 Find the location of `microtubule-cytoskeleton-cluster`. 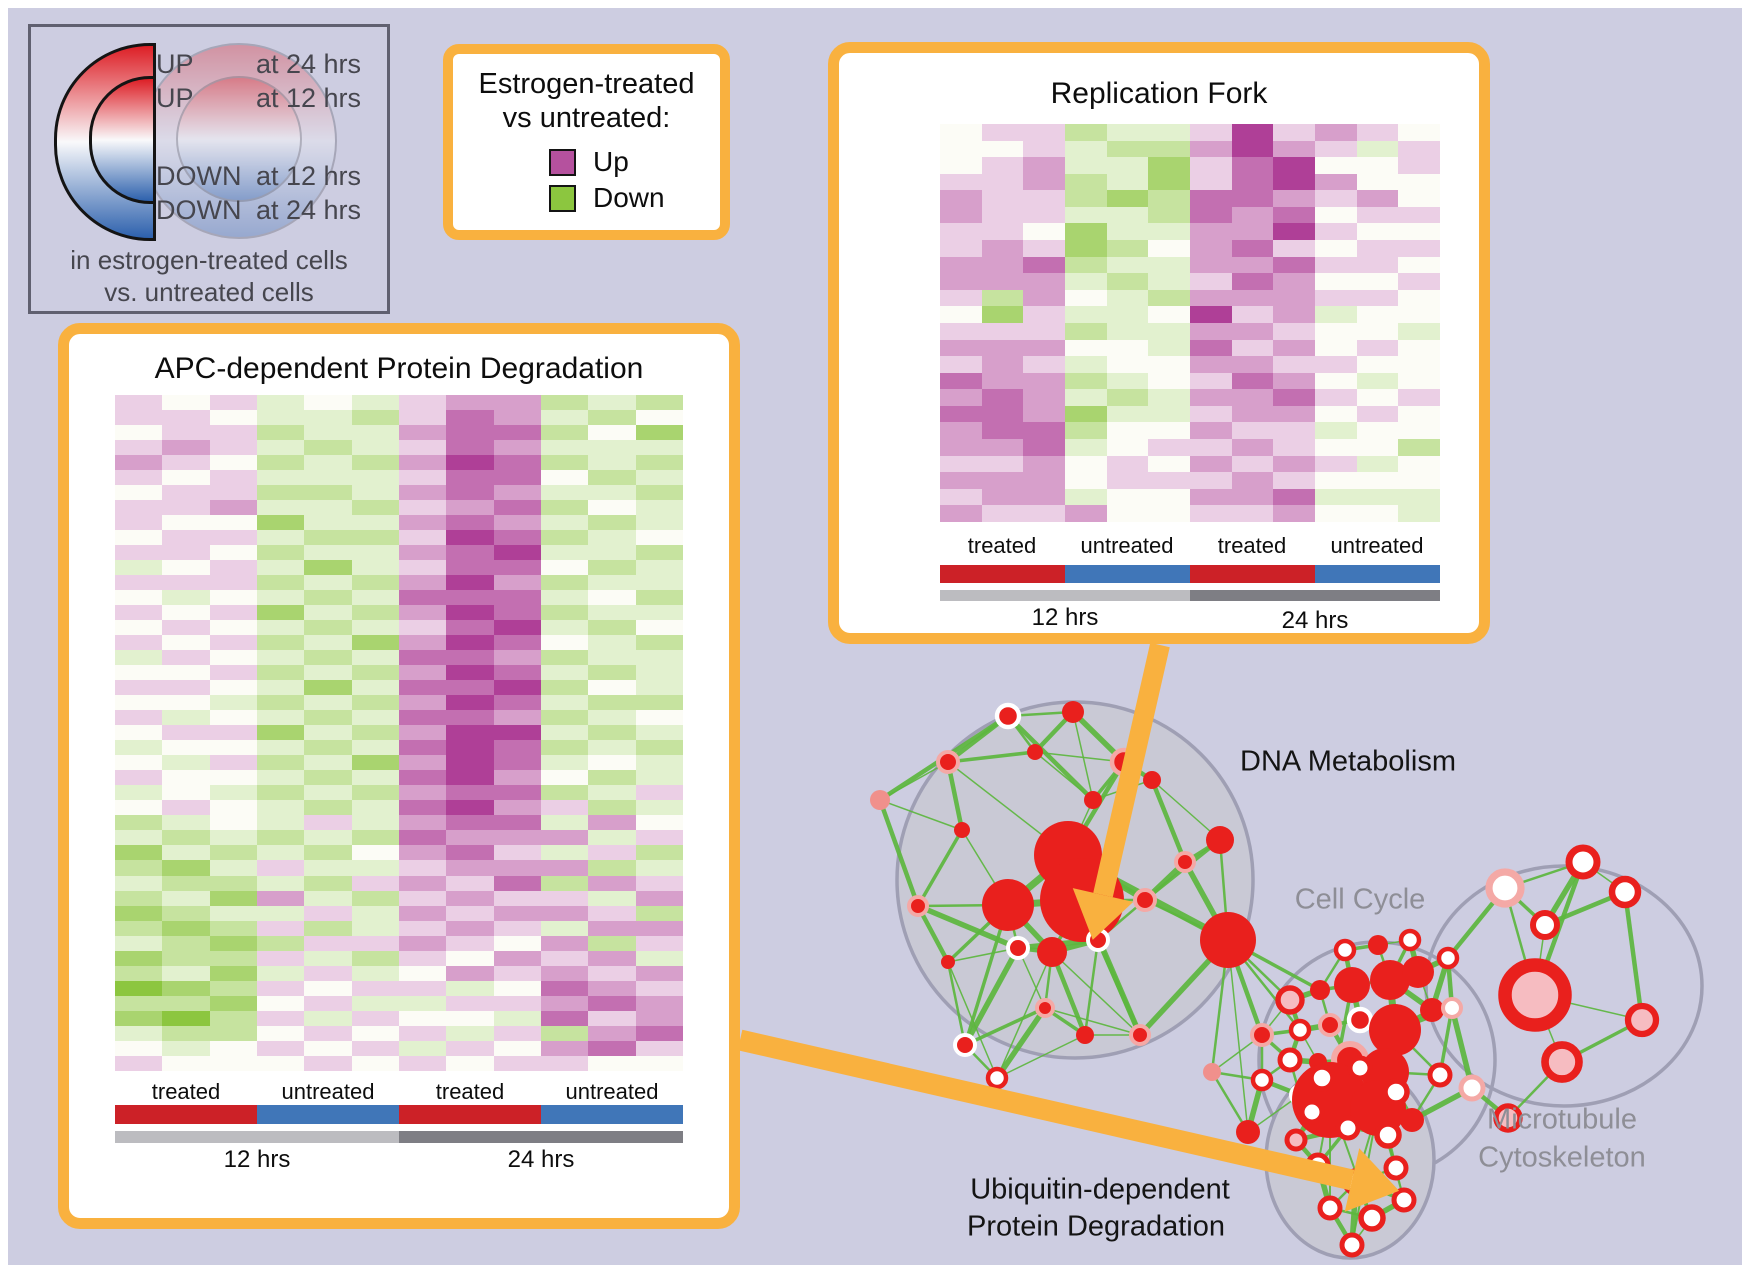

microtubule-cytoskeleton-cluster is located at coordinates (1564, 986).